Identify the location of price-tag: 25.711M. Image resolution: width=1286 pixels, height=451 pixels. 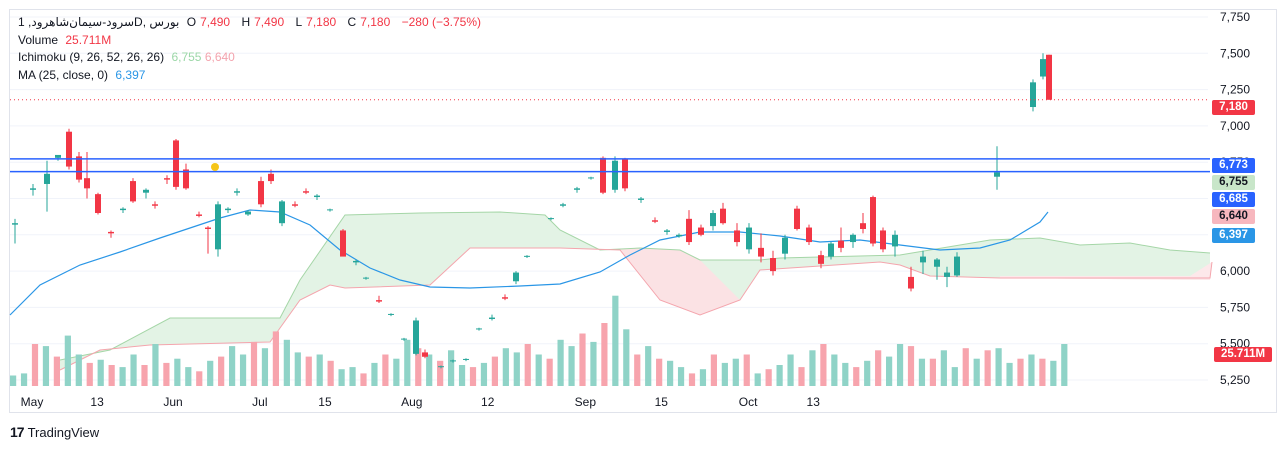
(1243, 354).